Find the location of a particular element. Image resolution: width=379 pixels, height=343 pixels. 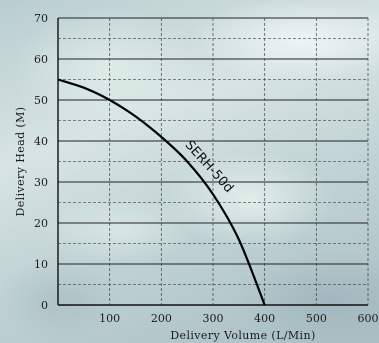

x-tick-label: 400 is located at coordinates (264, 318).